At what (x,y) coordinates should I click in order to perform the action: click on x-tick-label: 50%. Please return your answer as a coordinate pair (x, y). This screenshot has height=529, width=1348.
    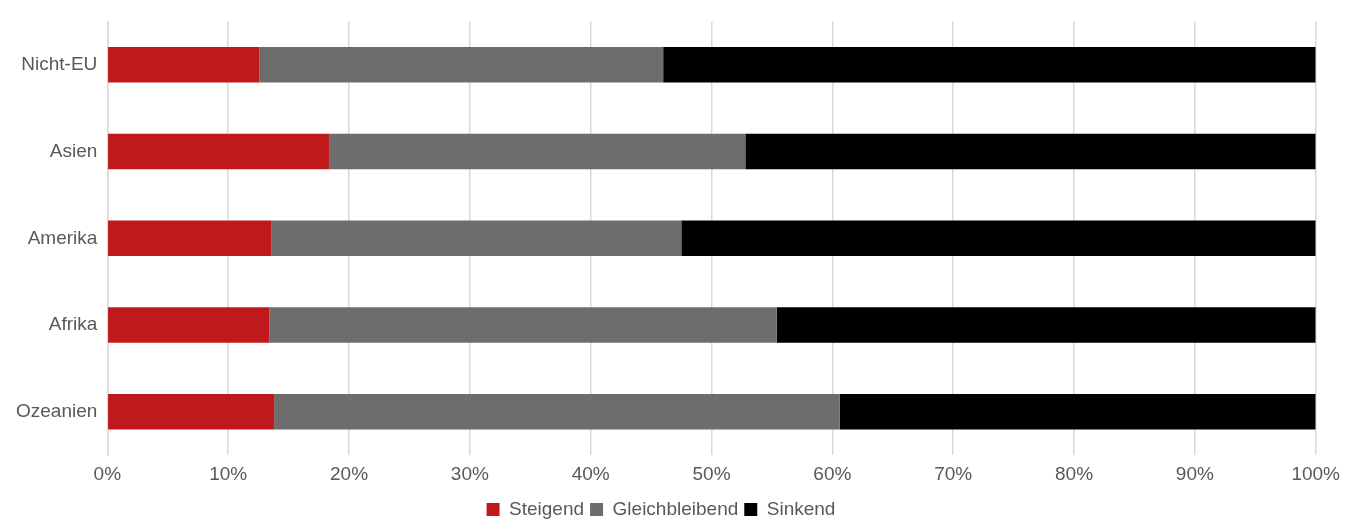
    Looking at the image, I should click on (711, 473).